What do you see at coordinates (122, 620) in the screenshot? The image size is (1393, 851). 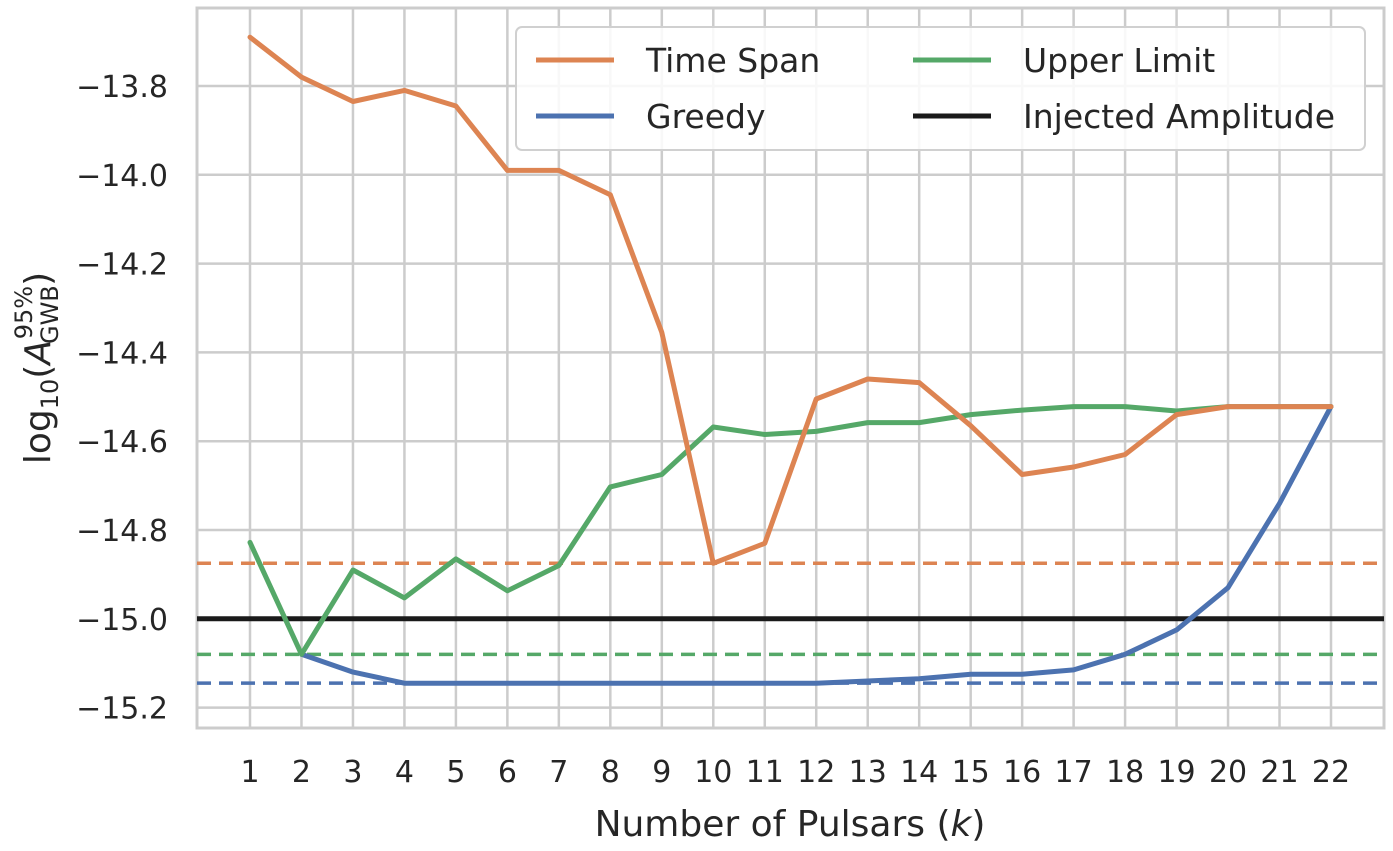 I see `y-tick-label: −15.0` at bounding box center [122, 620].